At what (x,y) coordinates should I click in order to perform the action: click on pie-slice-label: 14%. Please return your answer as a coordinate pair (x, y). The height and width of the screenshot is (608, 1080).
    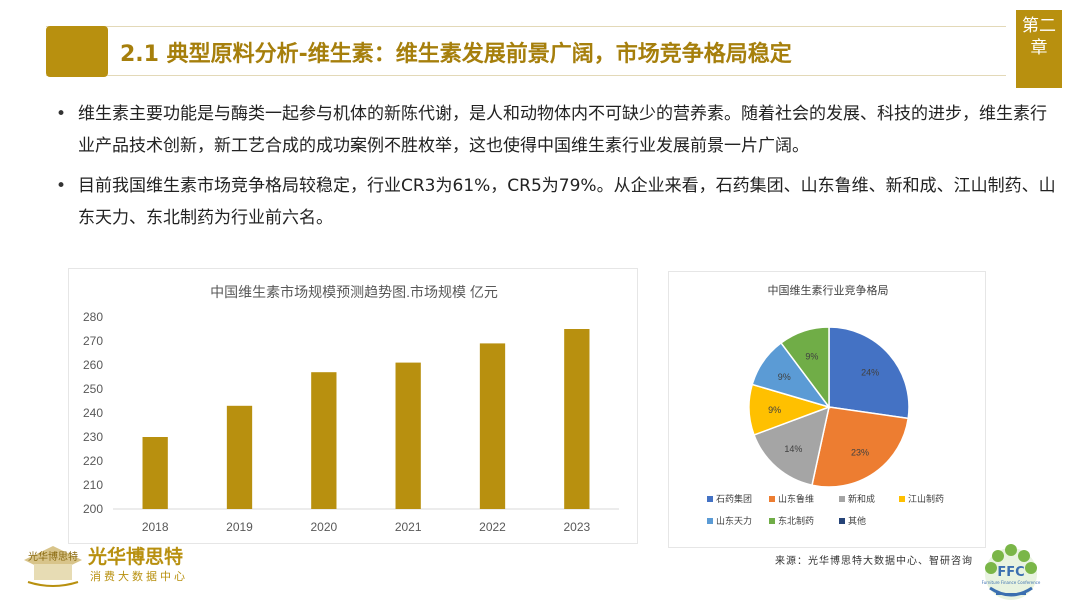
    Looking at the image, I should click on (793, 449).